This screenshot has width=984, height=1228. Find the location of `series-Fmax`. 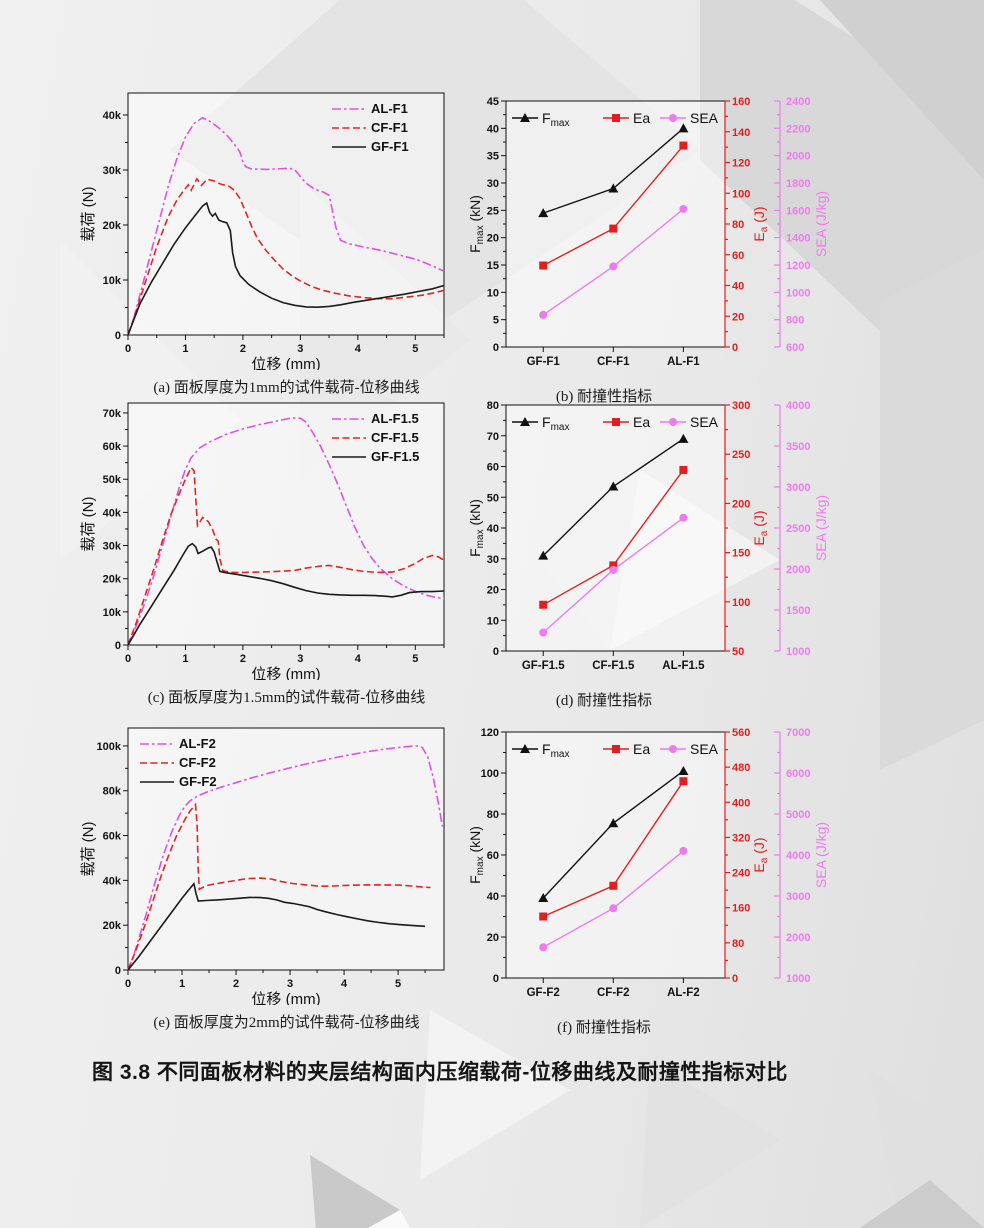

series-Fmax is located at coordinates (613, 170).